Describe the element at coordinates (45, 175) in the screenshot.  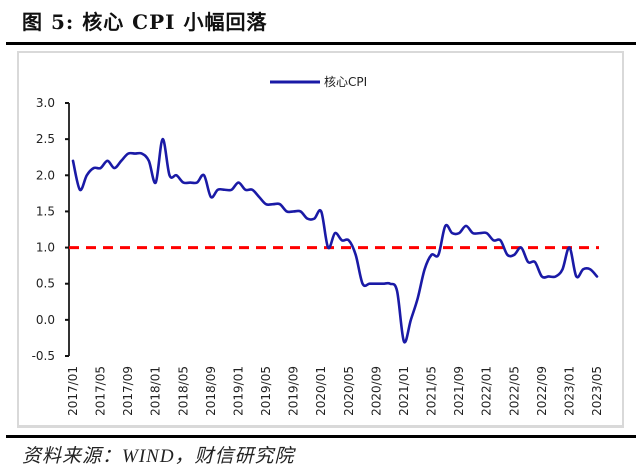
I see `y-tick-label: 2.0` at that location.